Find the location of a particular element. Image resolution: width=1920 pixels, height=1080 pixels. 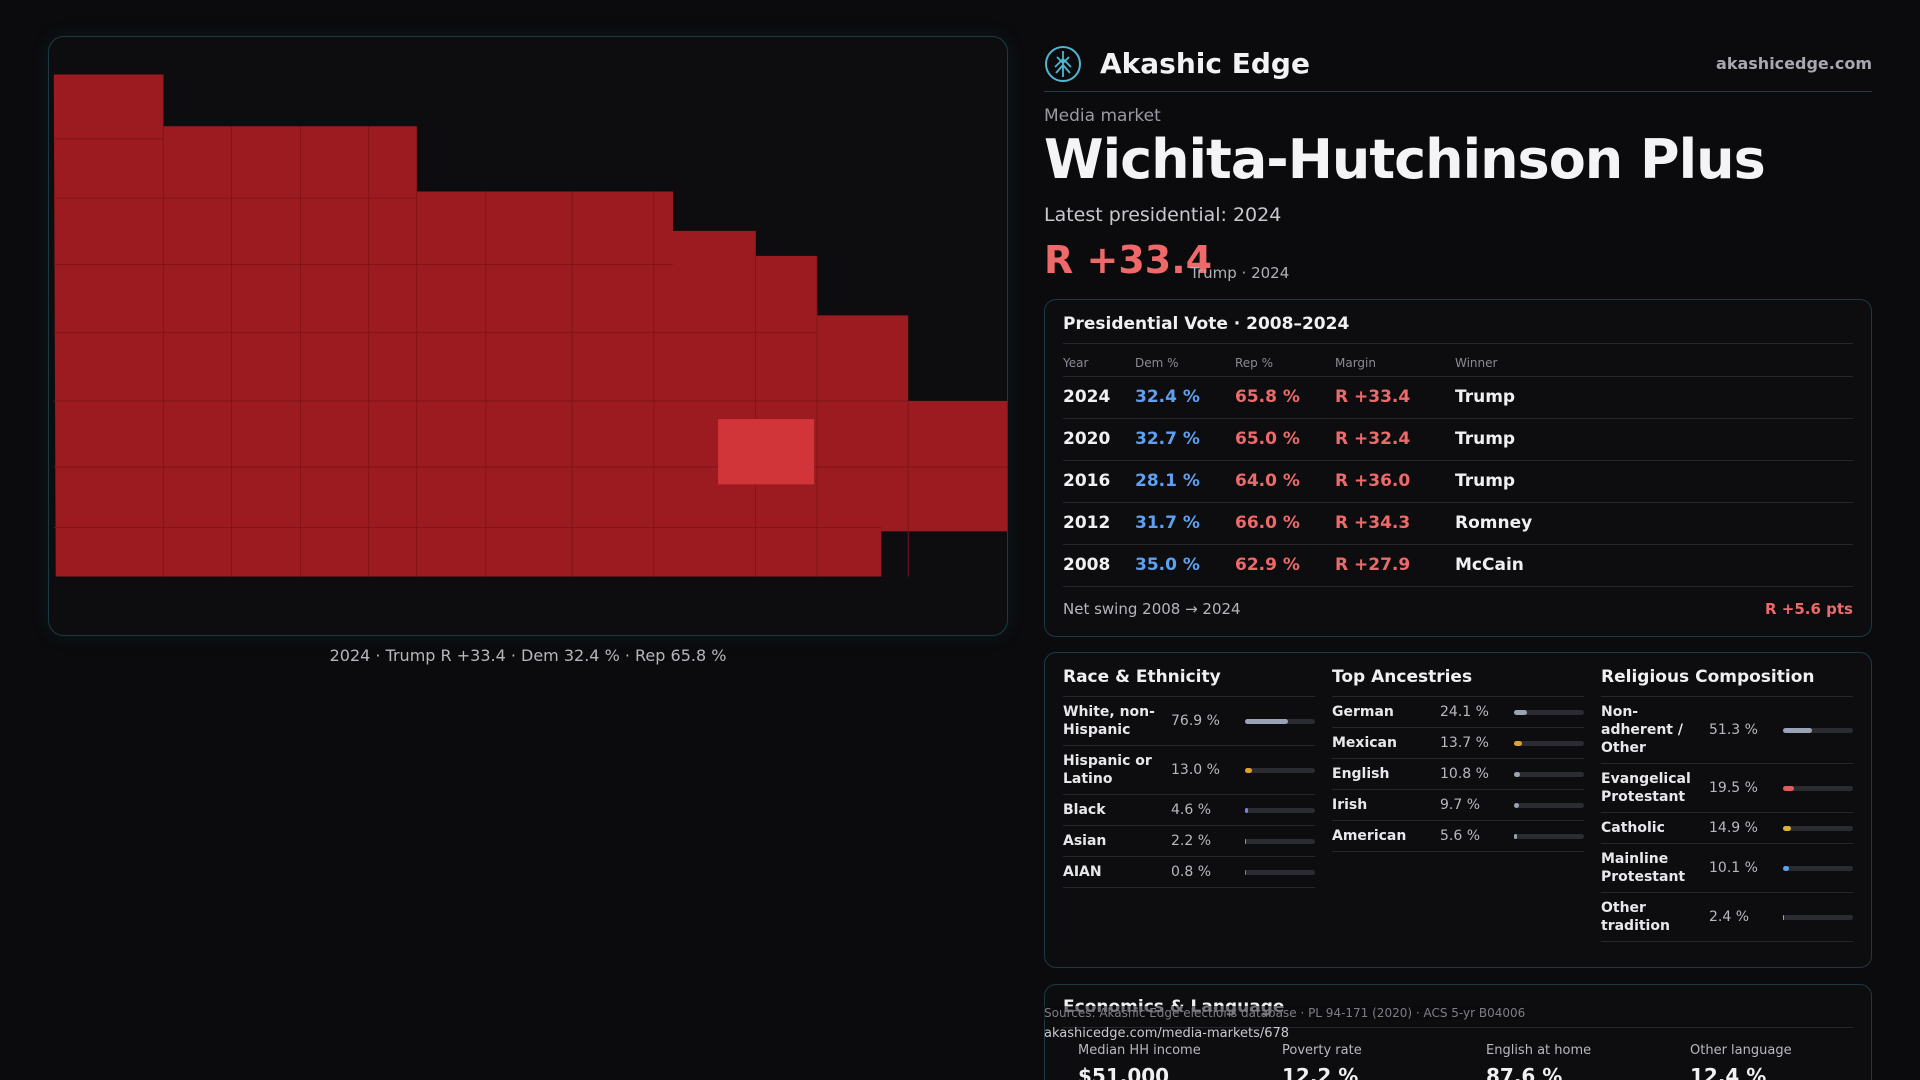

margin-cell: R +34.3 is located at coordinates (1395, 523).